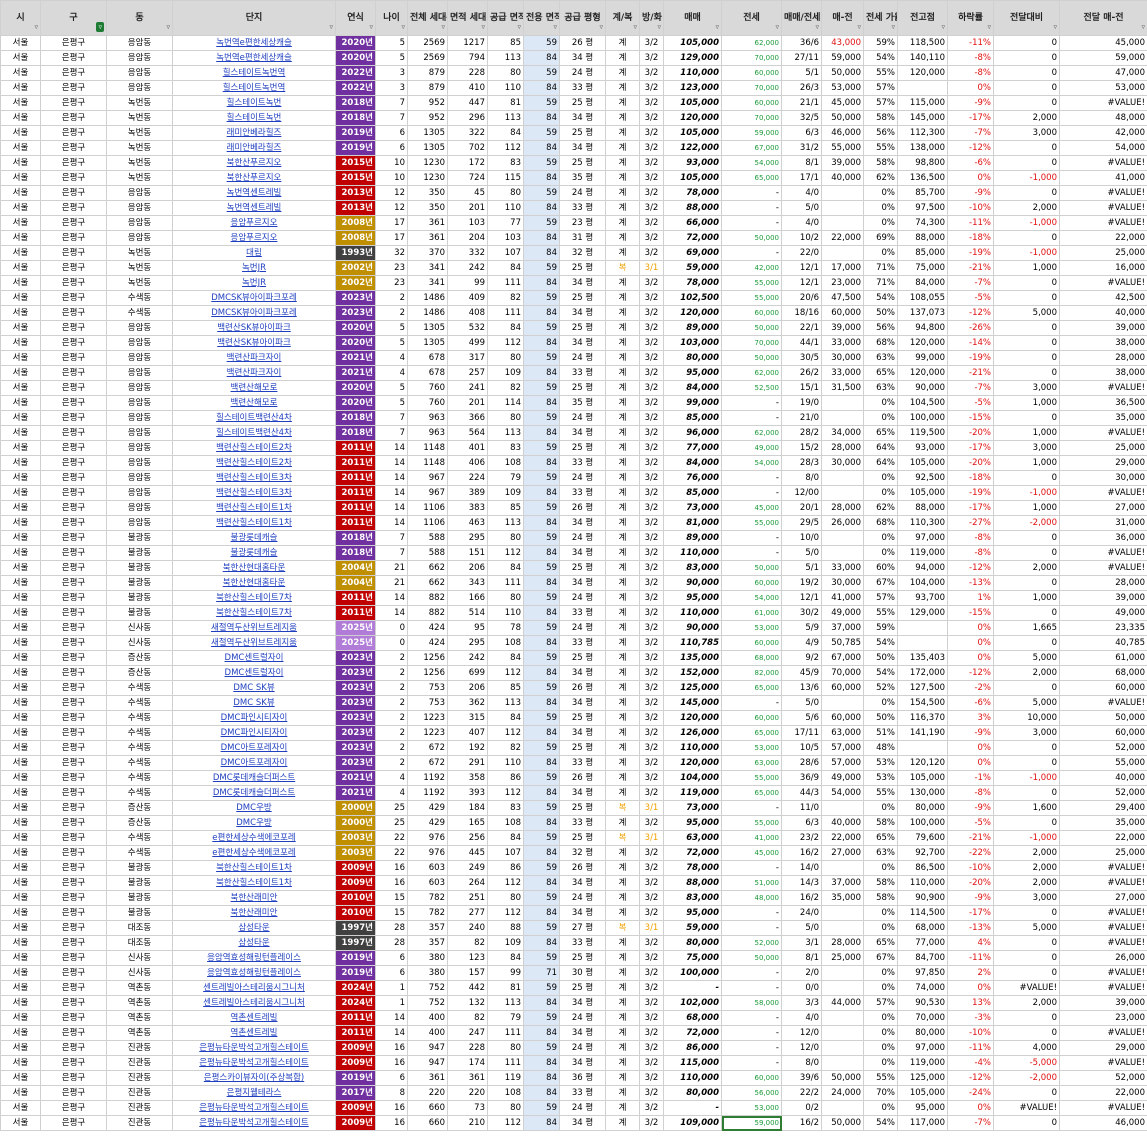  I want to click on cell-18: 90,530, so click(922, 1003).